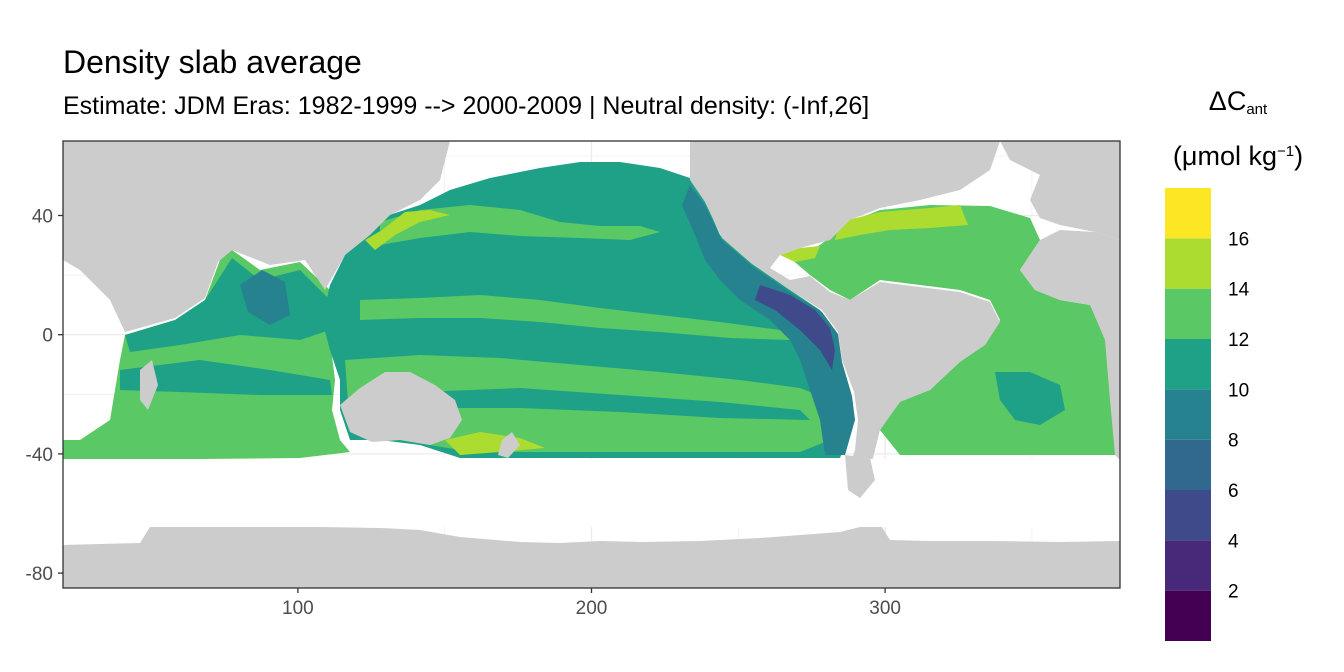  Describe the element at coordinates (265, 297) in the screenshot. I see `ocean-bay-bengal` at that location.